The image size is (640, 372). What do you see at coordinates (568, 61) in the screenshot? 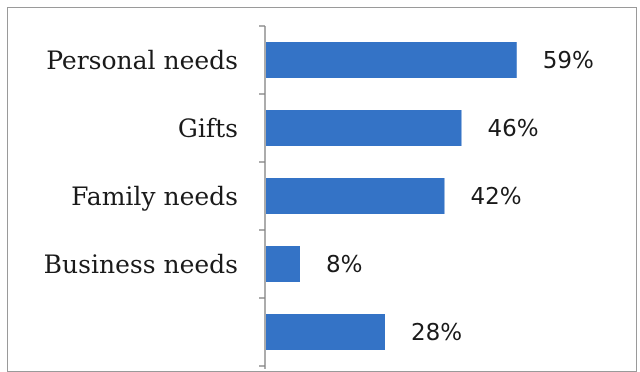
I see `value-label: 59%` at bounding box center [568, 61].